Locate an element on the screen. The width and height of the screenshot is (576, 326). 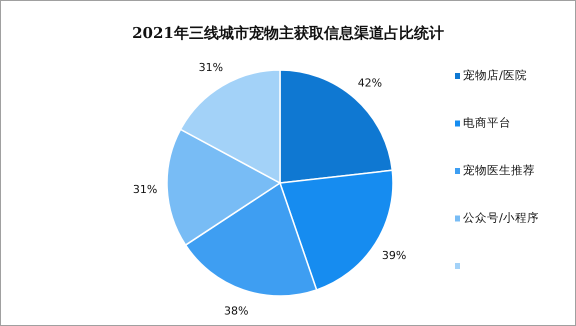
legend-label: 宠物医生推荐 is located at coordinates (499, 170).